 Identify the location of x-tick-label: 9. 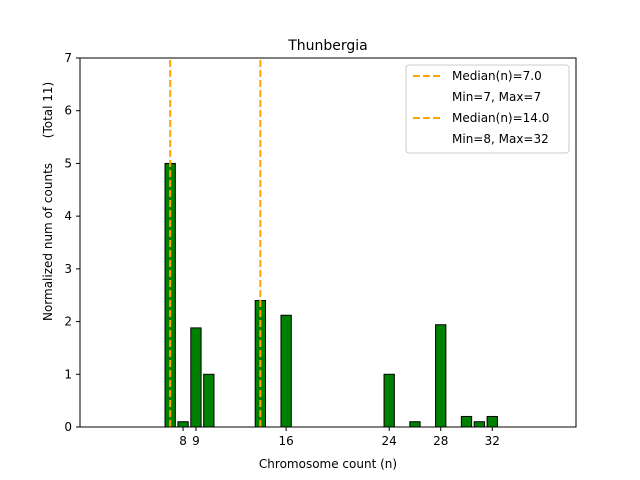
(196, 441).